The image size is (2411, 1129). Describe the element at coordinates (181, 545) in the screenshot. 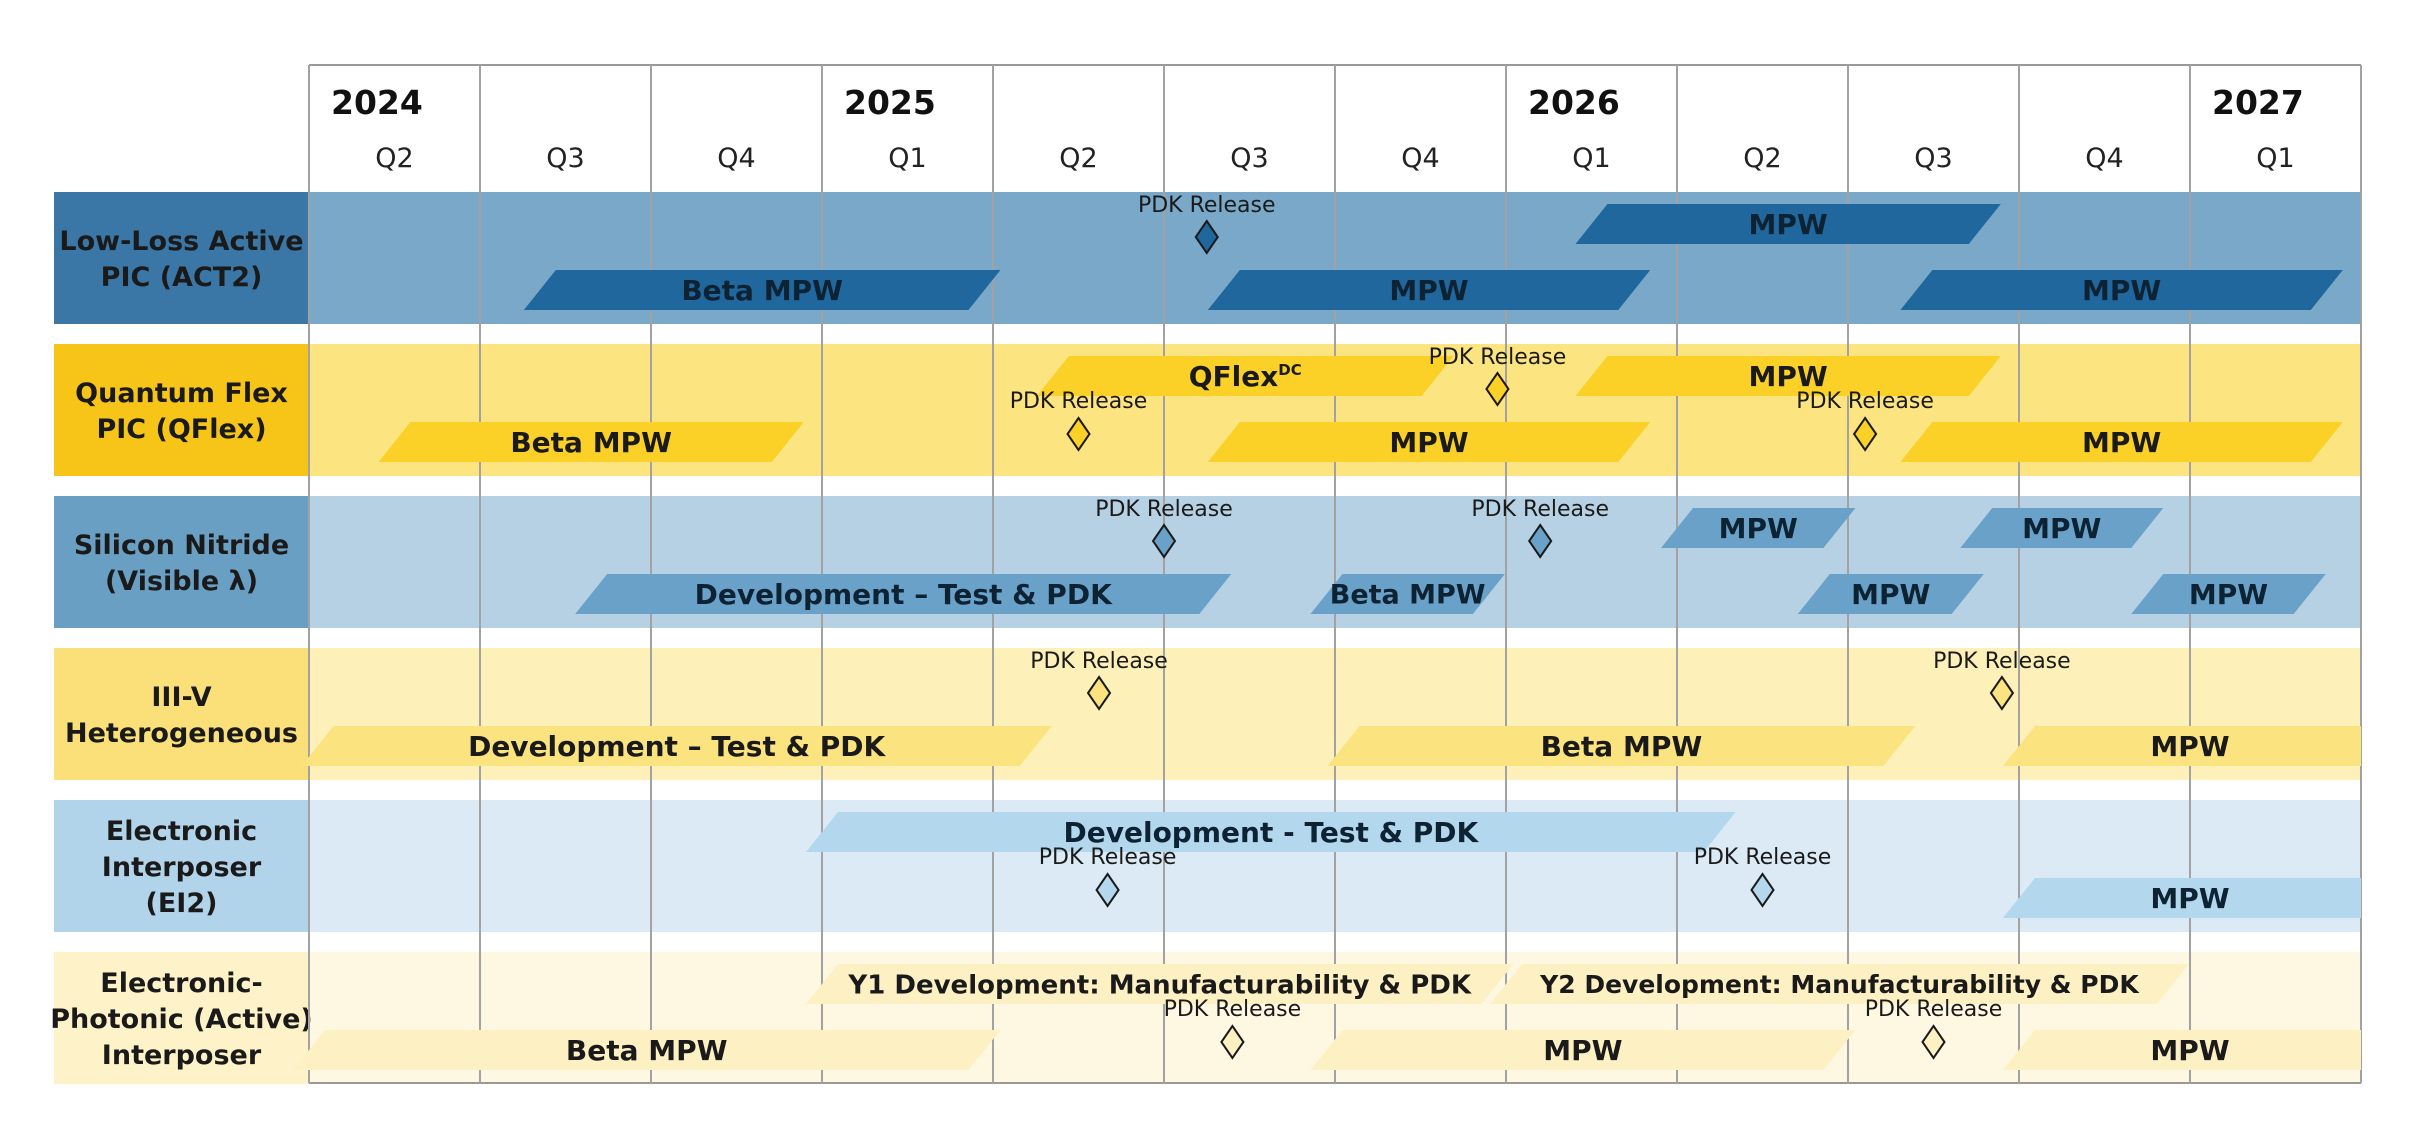

I see `row-label-line: Silicon Nitride` at that location.